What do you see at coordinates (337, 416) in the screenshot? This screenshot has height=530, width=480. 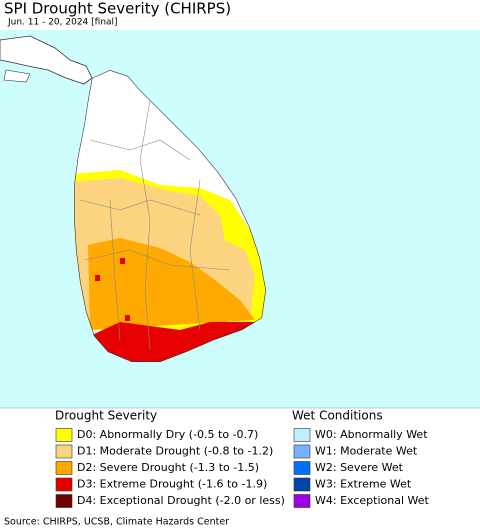 I see `legend-title: Wet Conditions` at bounding box center [337, 416].